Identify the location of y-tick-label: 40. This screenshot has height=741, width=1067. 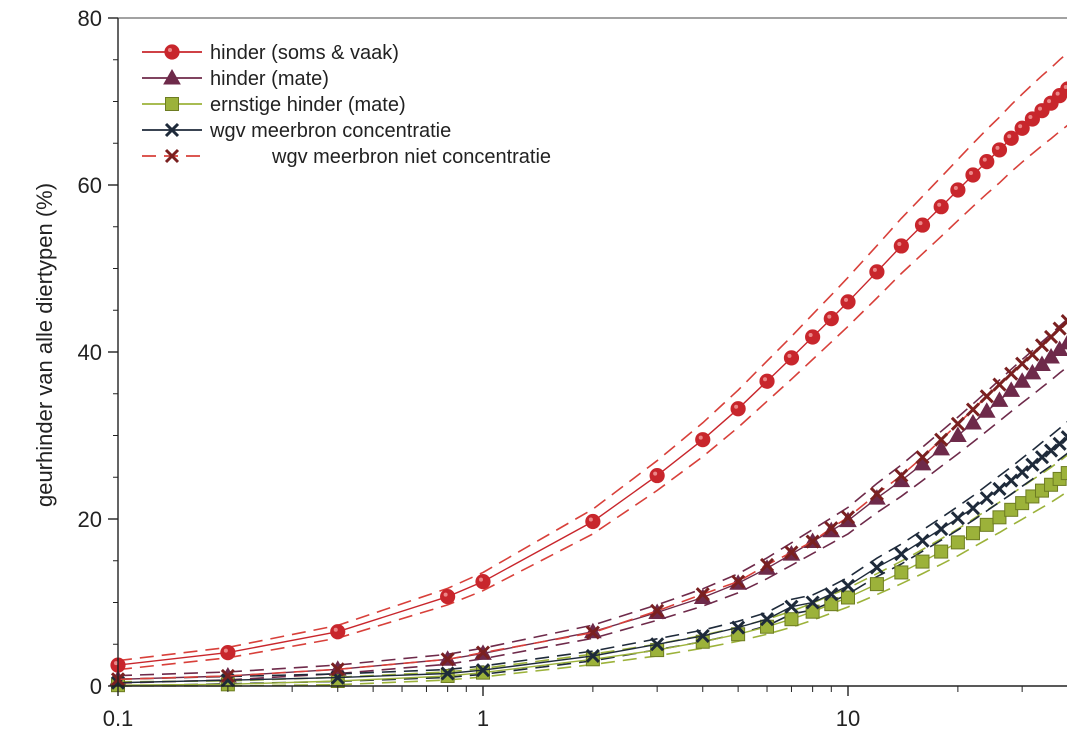
(90, 352).